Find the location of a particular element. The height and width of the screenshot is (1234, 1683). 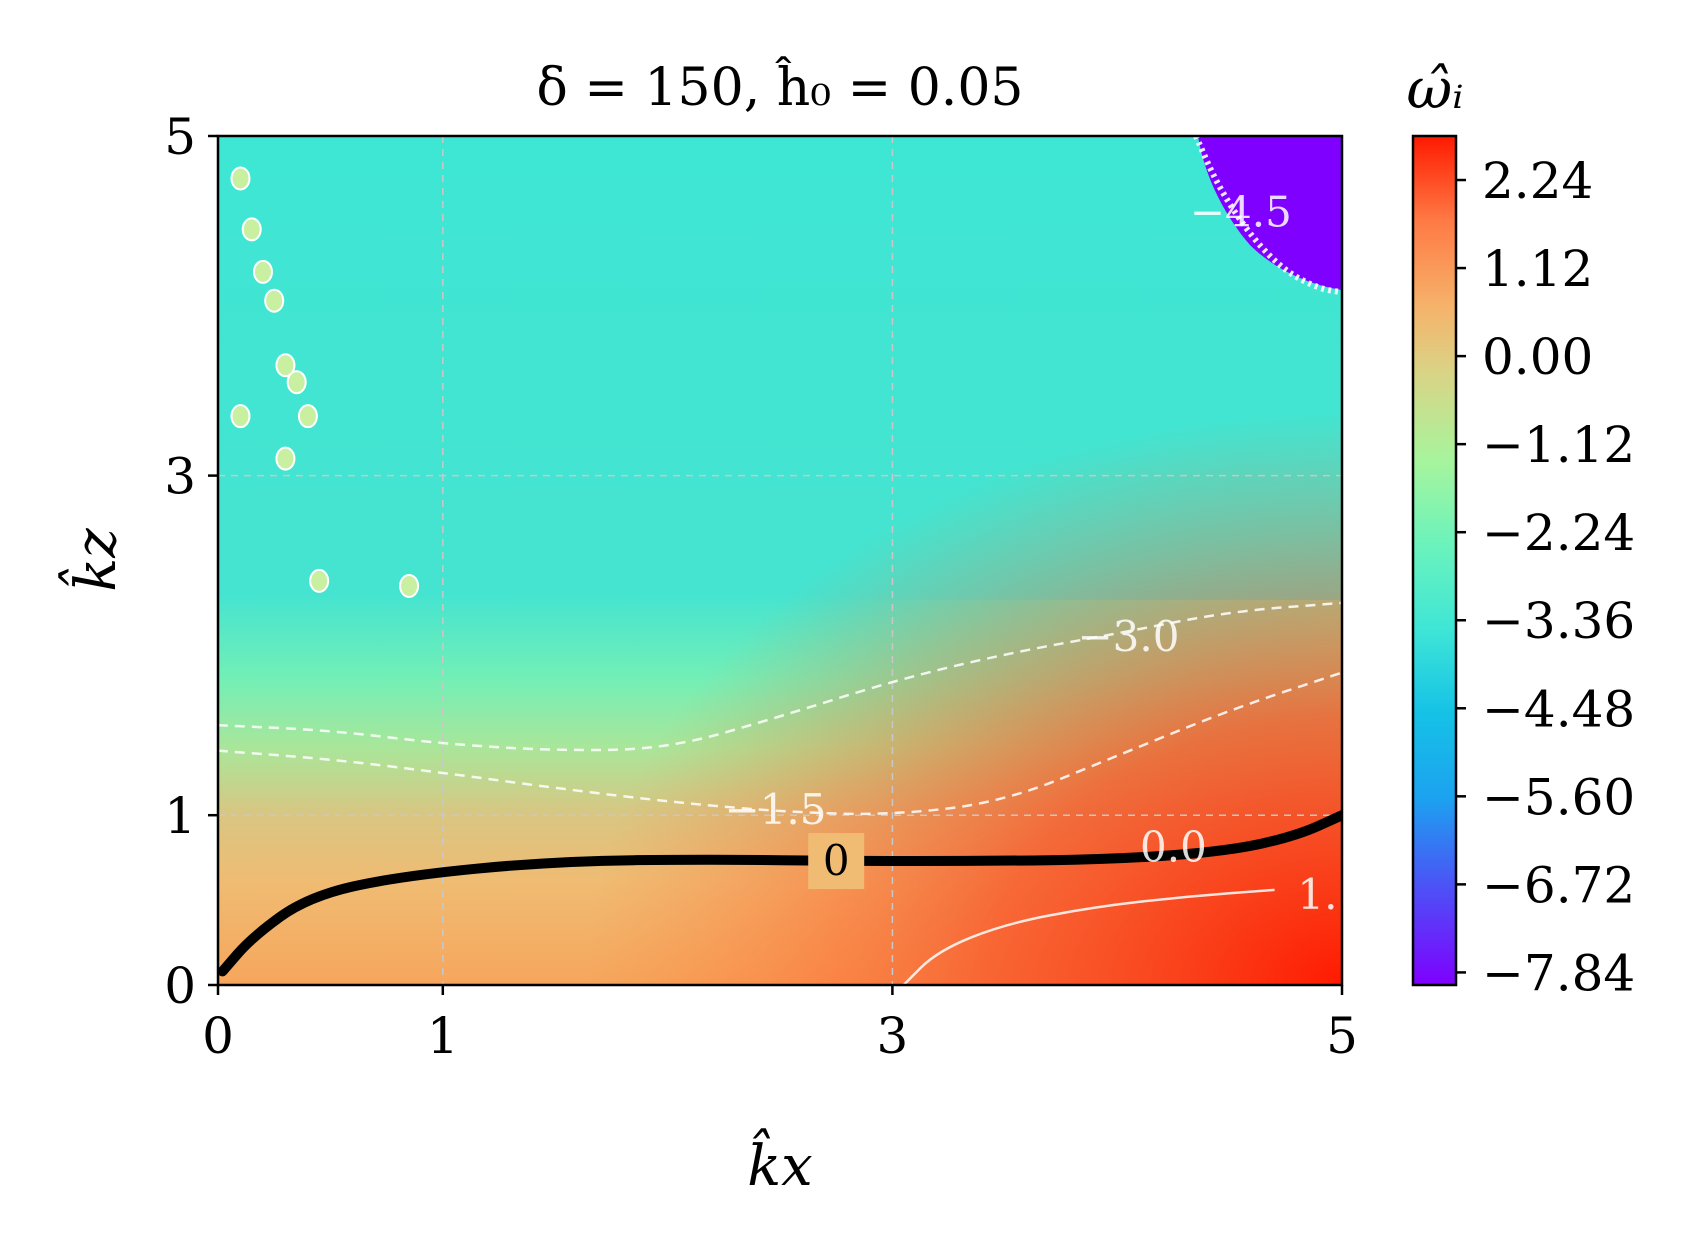

y-tick-label-3: 5 is located at coordinates (180, 137).